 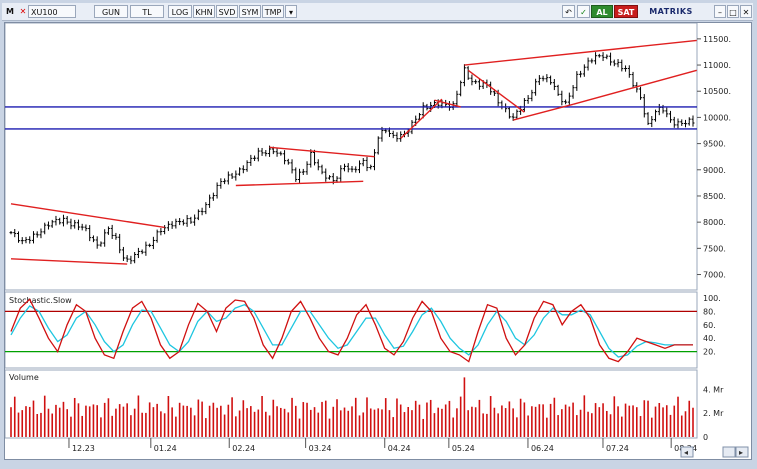 I want to click on minimize-icon: –, so click(x=720, y=11).